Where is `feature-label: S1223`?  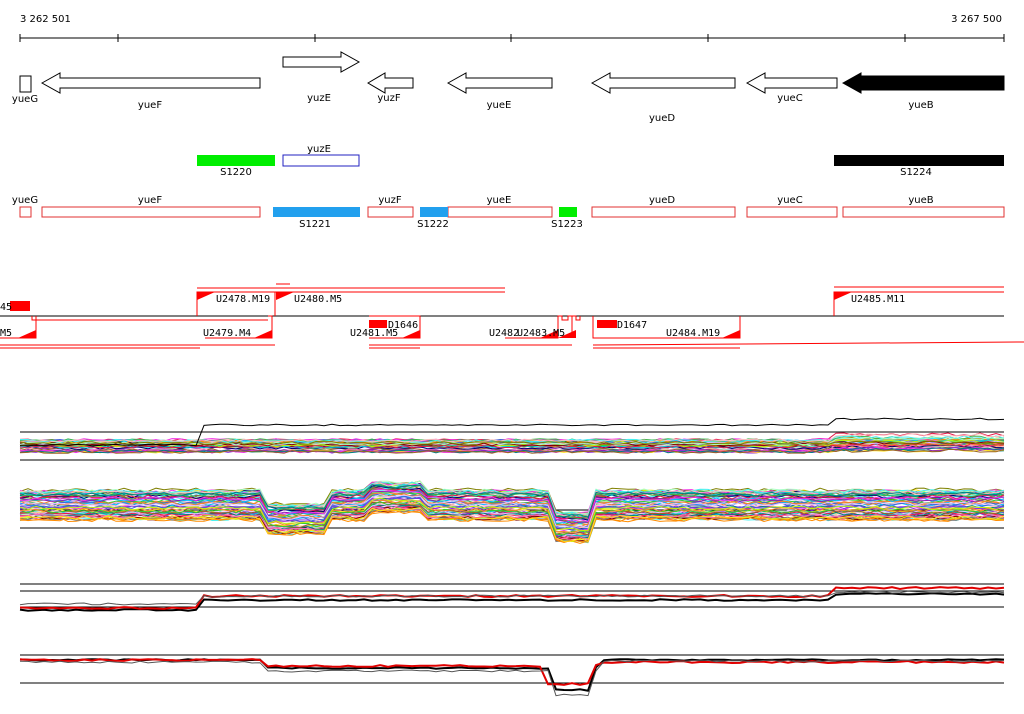 feature-label: S1223 is located at coordinates (567, 224).